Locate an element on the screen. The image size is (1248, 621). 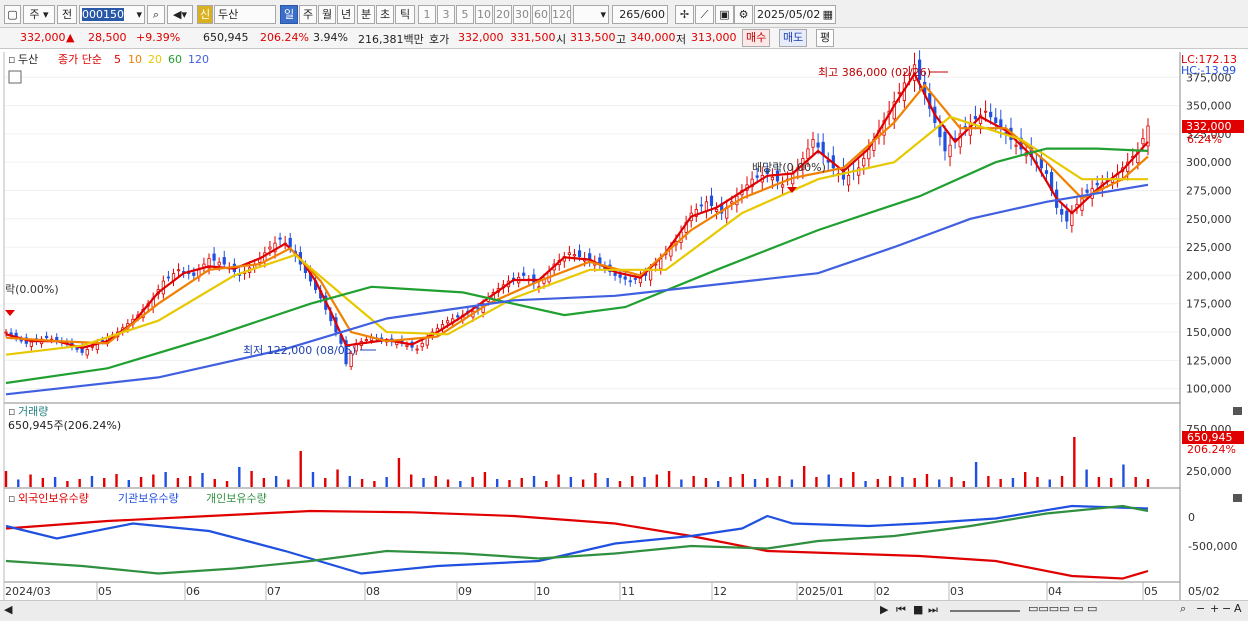
volume-menu-icon: ▫ is located at coordinates (11, 411).